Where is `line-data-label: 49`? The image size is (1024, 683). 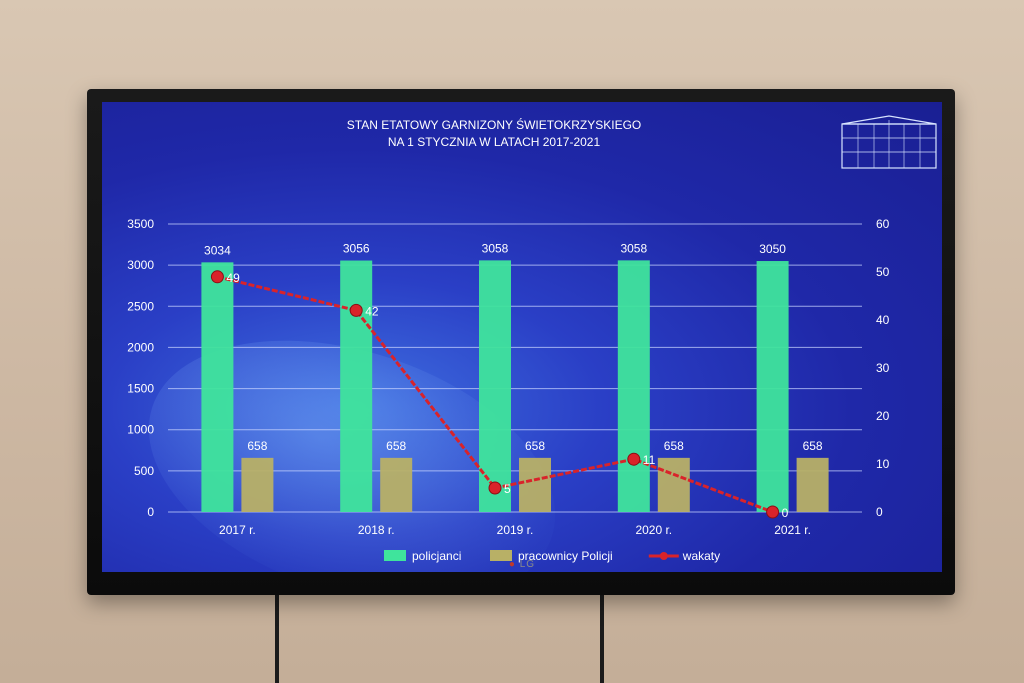 line-data-label: 49 is located at coordinates (233, 278).